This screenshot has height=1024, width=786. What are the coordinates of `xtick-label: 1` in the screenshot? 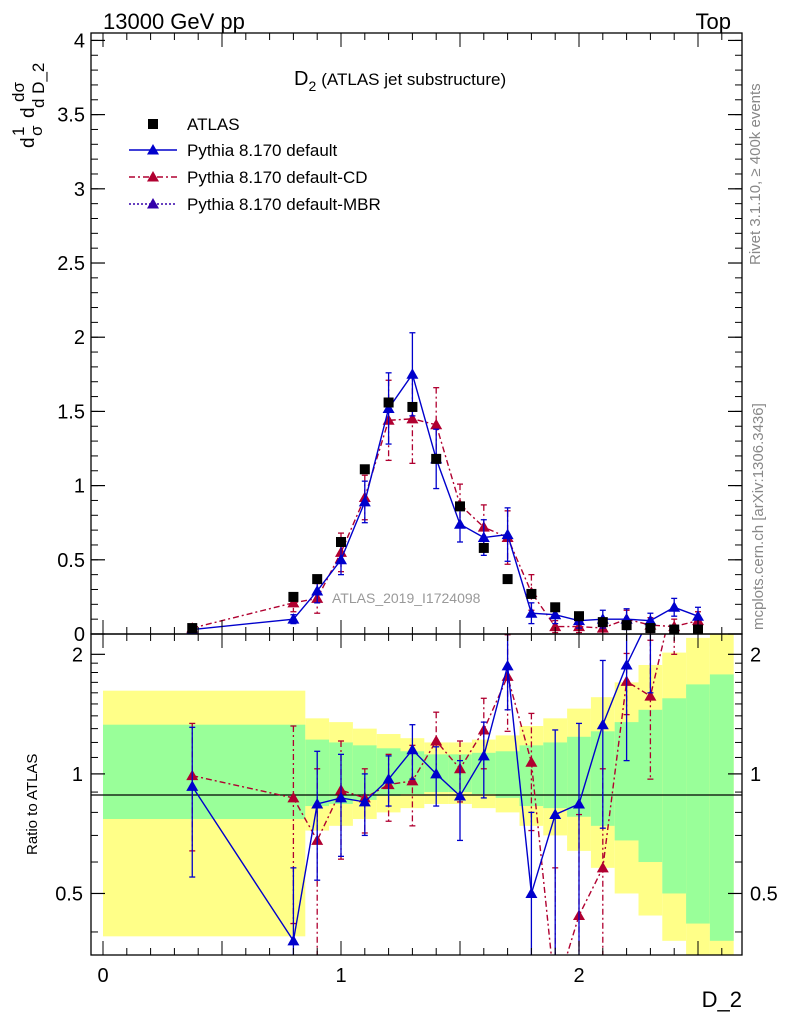 It's located at (340, 976).